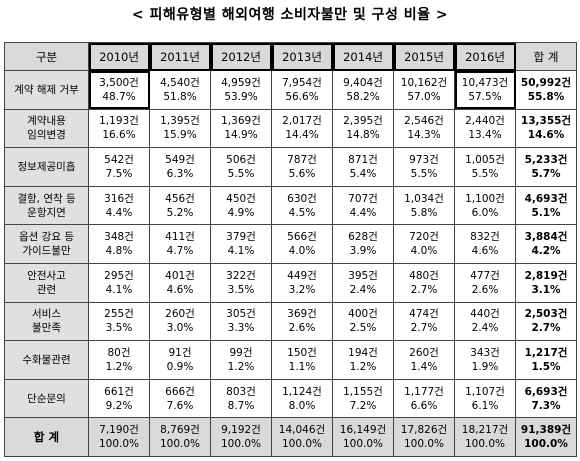 This screenshot has width=580, height=461. I want to click on percent-value: 1.1%, so click(302, 366).